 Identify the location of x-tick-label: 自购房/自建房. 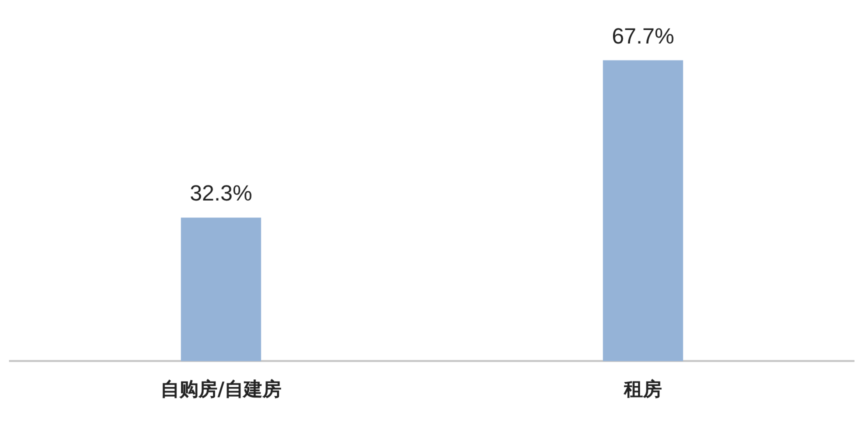
(221, 389).